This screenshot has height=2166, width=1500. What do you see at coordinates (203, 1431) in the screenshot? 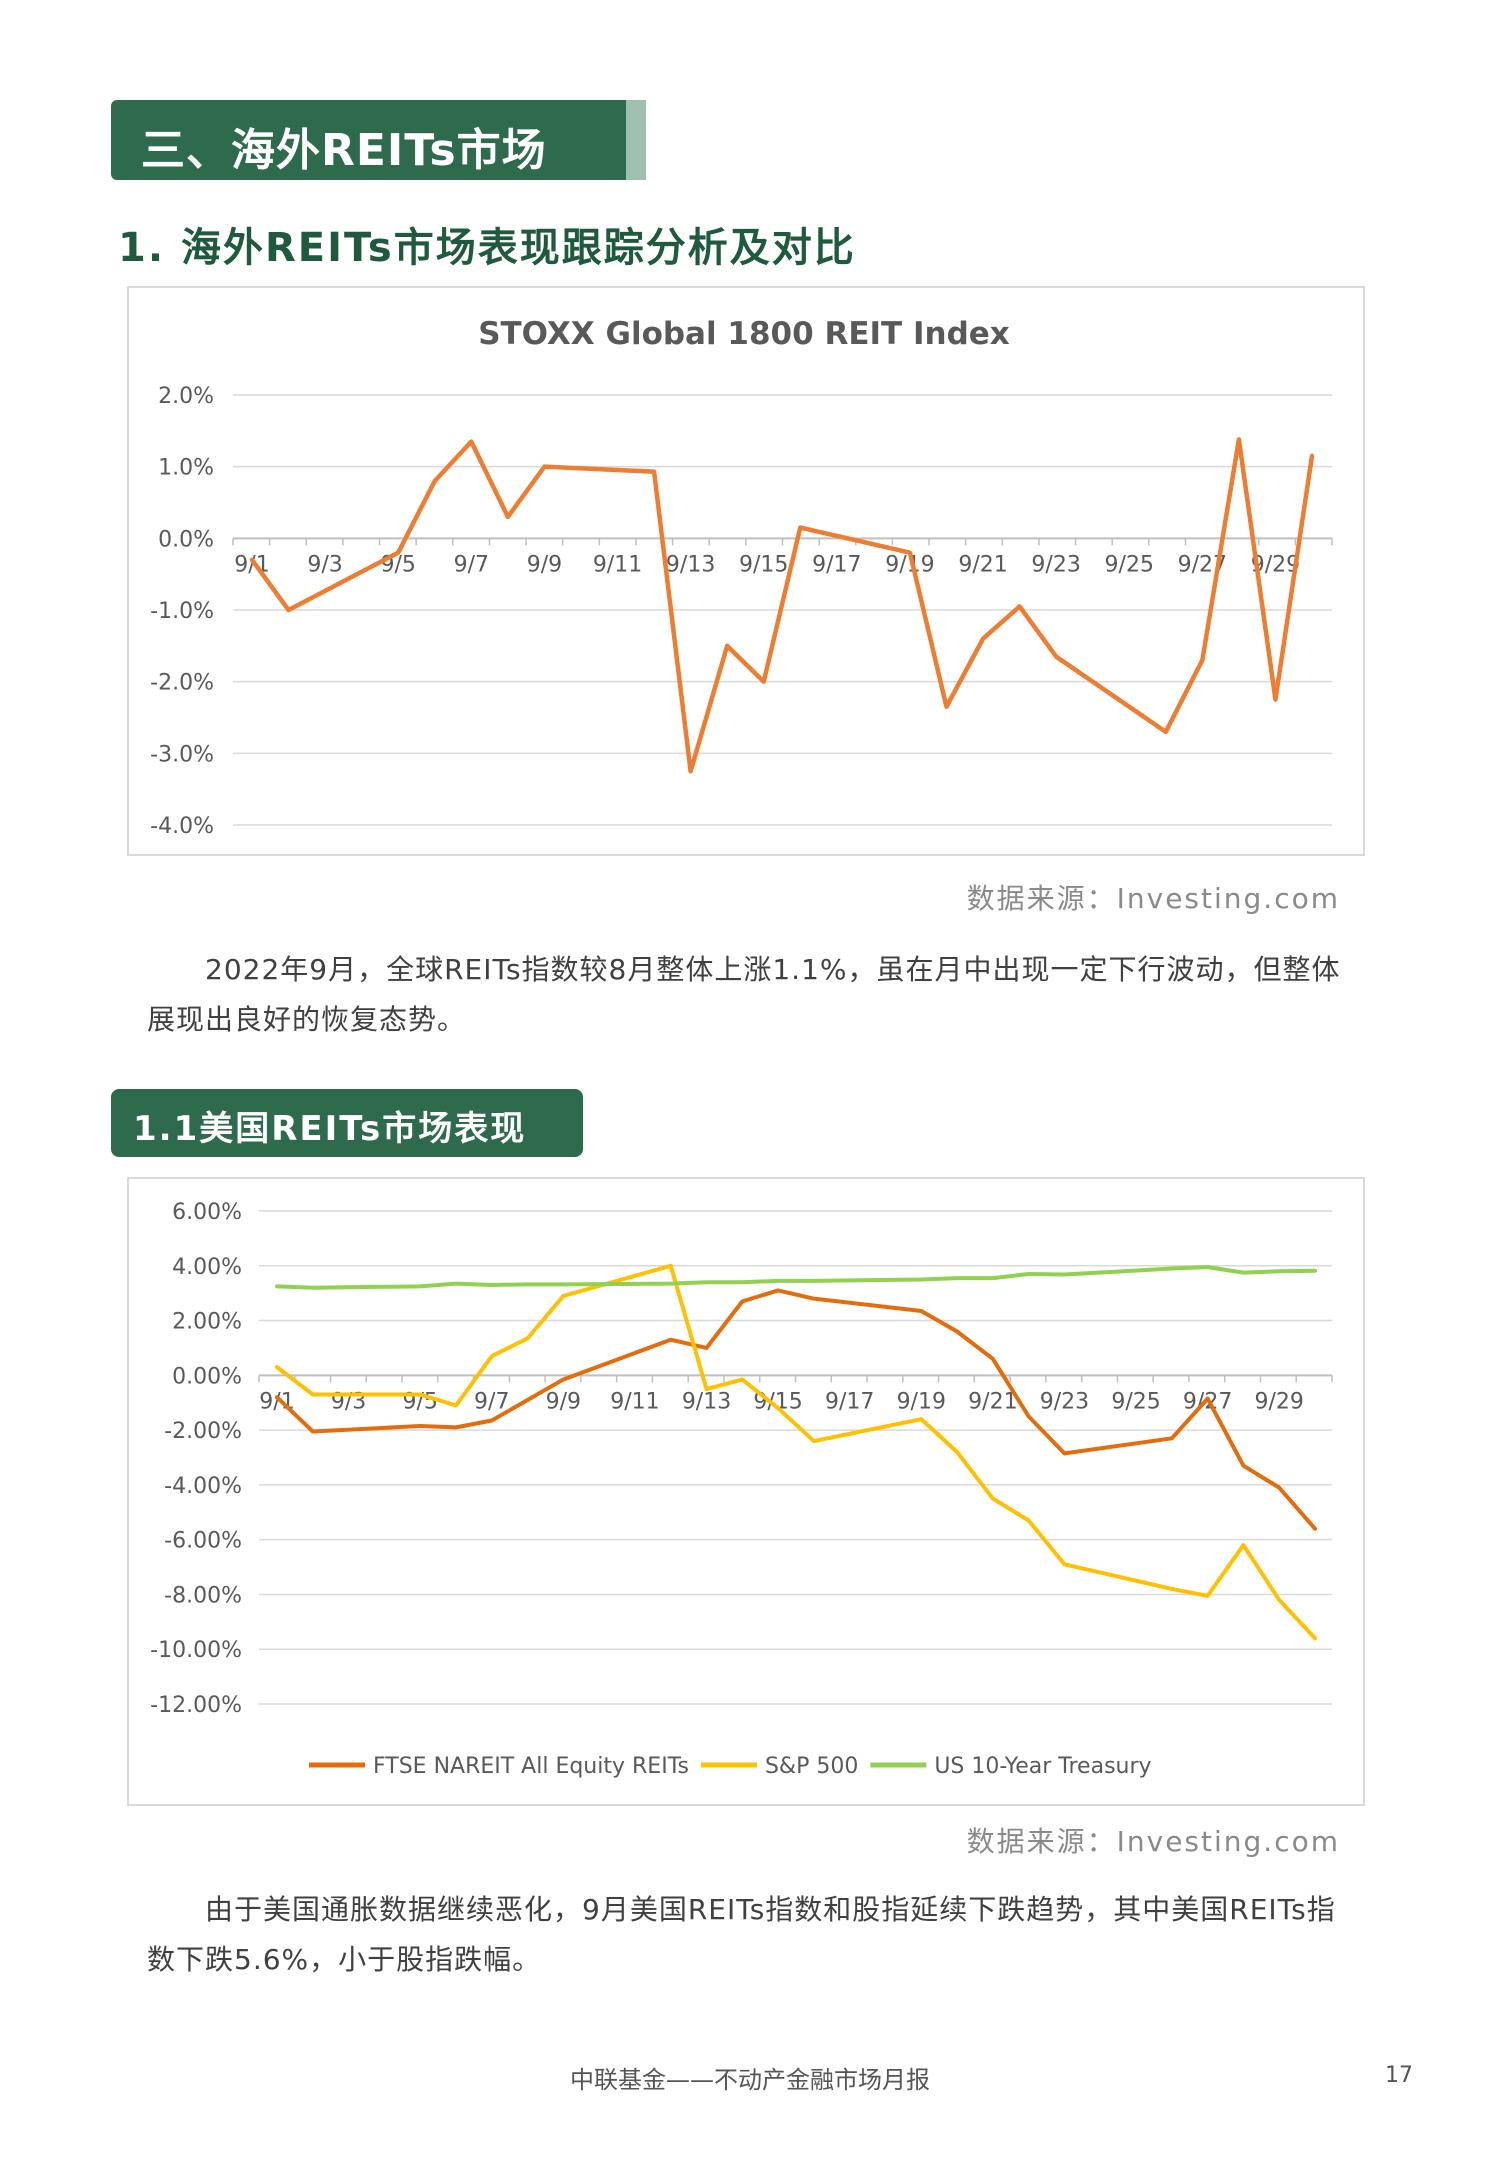
I see `y-tick-label: -2.00%` at bounding box center [203, 1431].